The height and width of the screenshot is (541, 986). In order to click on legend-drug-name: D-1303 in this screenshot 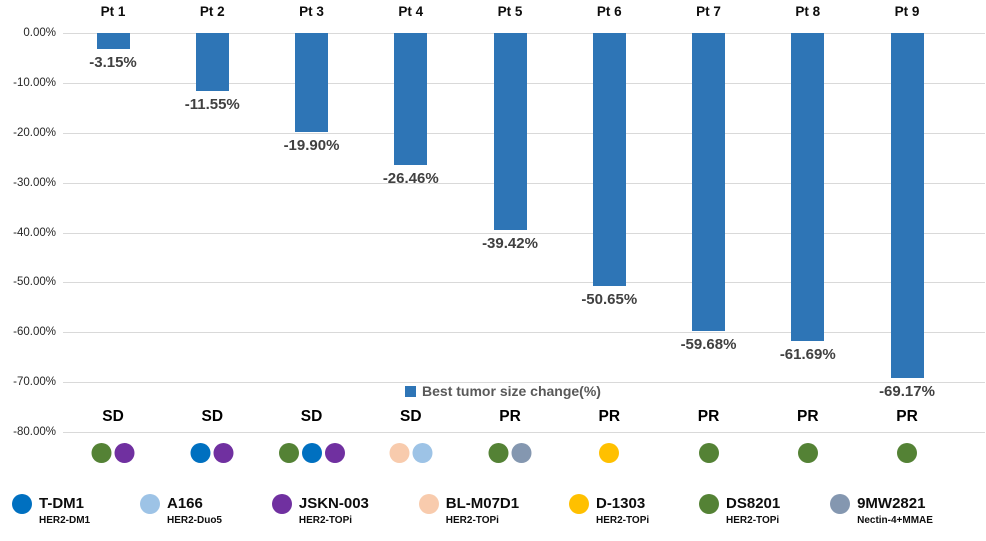, I will do `click(620, 503)`.